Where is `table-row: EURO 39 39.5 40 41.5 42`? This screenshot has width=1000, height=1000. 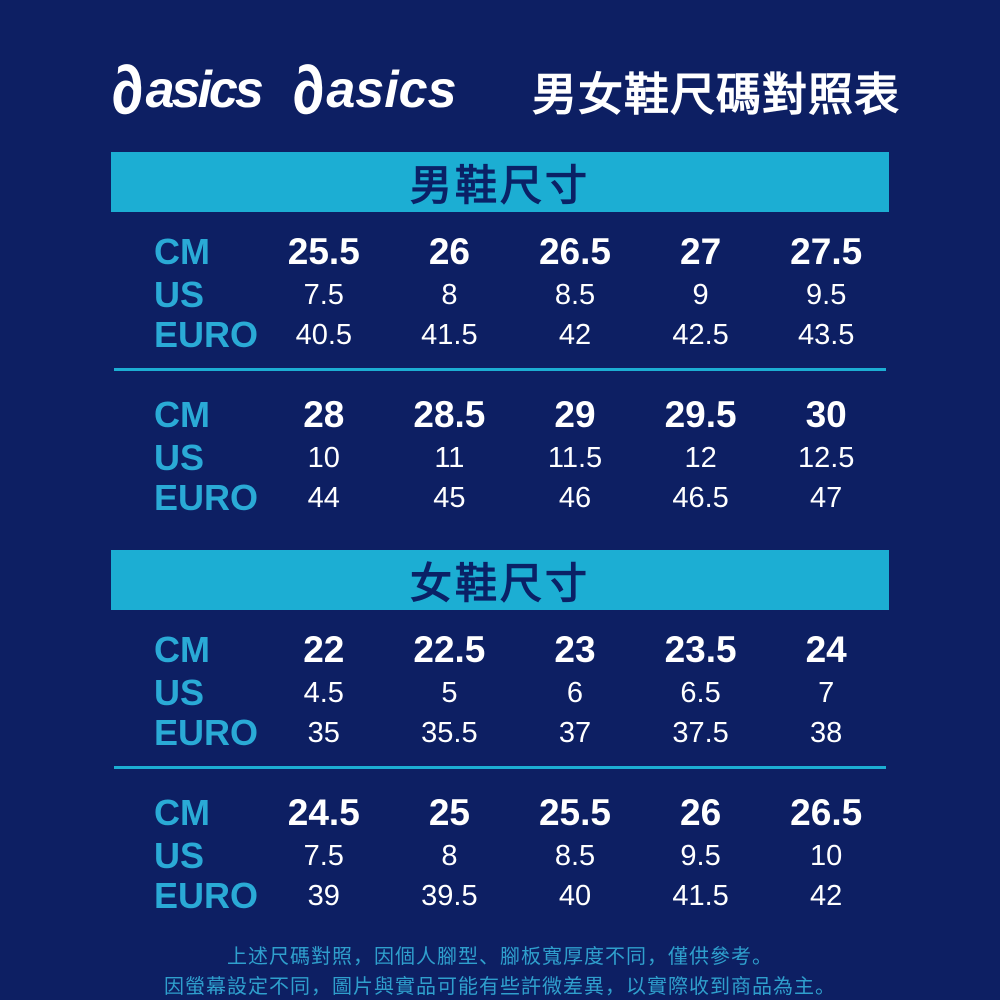 table-row: EURO 39 39.5 40 41.5 42 is located at coordinates (500, 896).